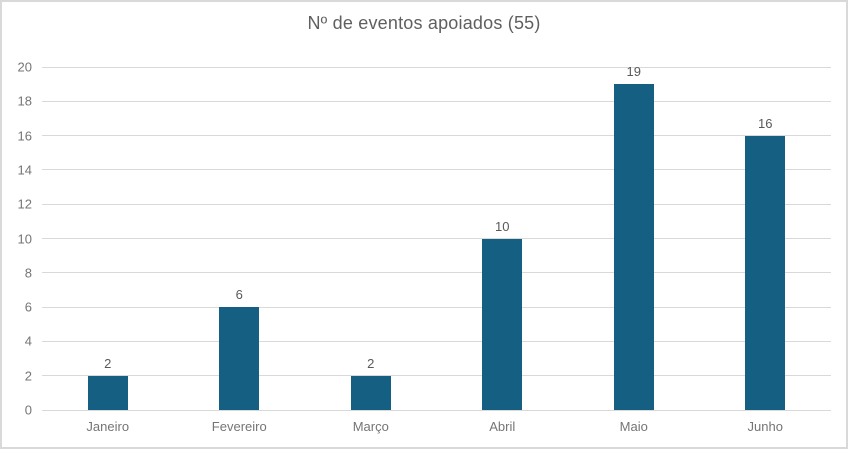 This screenshot has height=449, width=848. I want to click on y-tick-label-16: 16, so click(24, 136).